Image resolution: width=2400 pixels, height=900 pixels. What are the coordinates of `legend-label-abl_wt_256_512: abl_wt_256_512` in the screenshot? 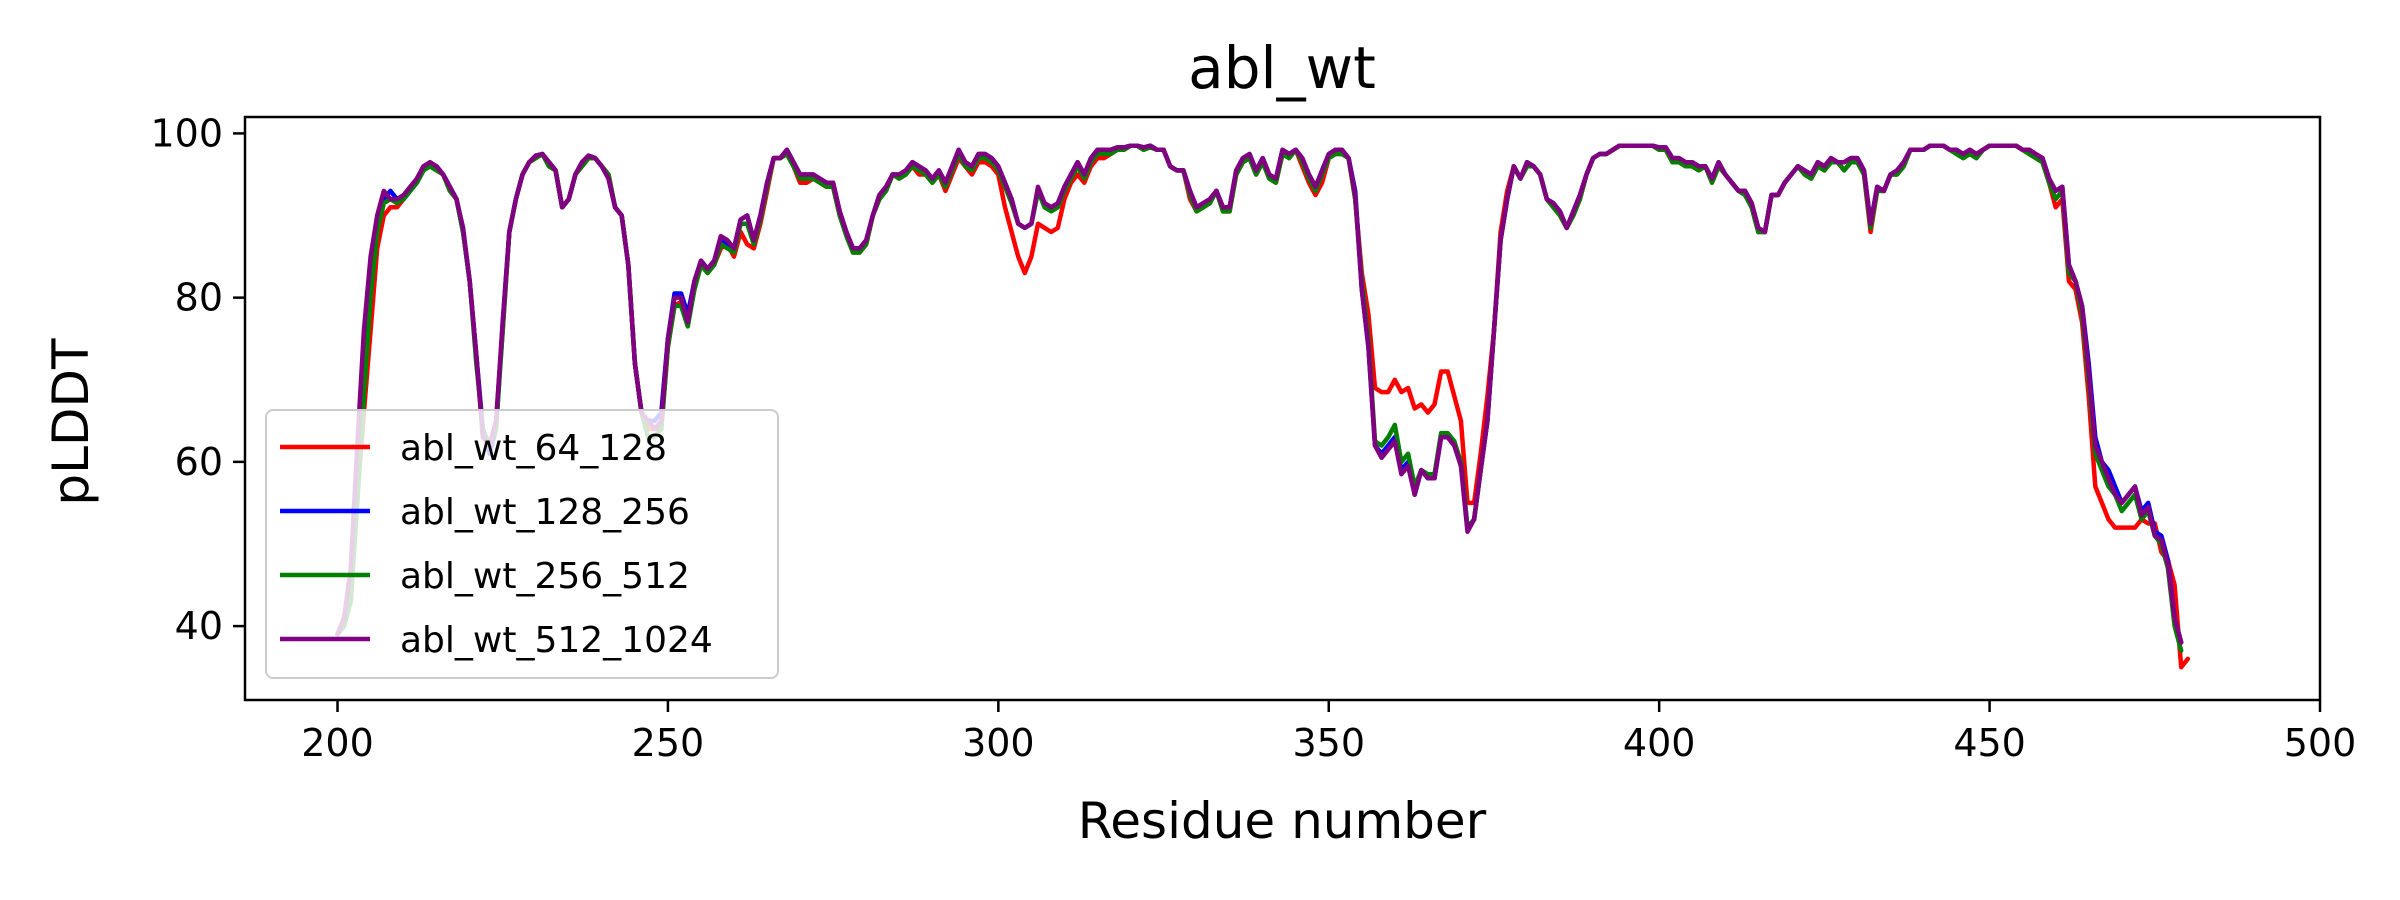 It's located at (545, 576).